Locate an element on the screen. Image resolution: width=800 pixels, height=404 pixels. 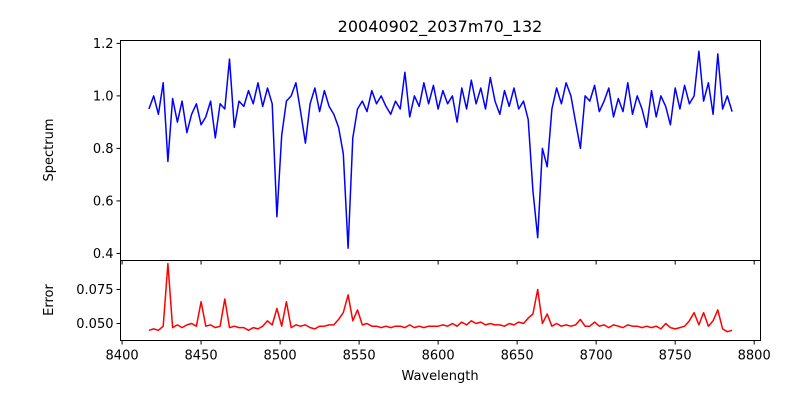
x-tick-label: 8450 is located at coordinates (201, 356).